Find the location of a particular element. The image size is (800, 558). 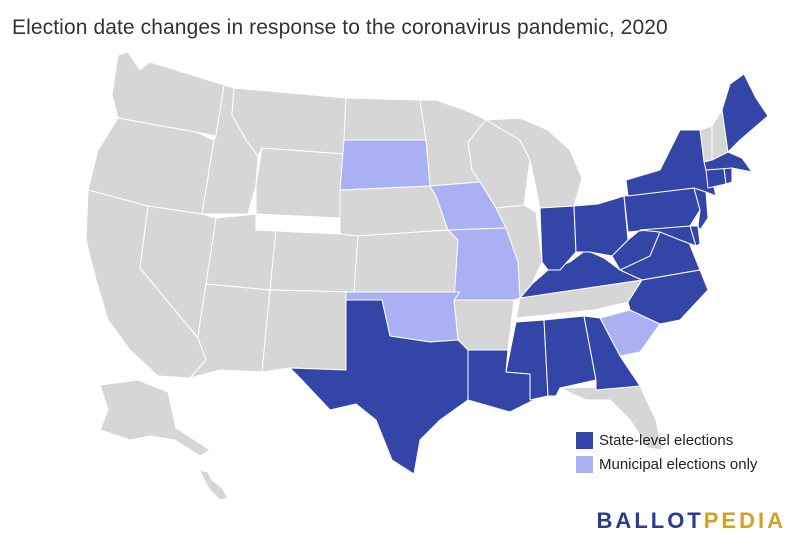

state-michigan is located at coordinates (534, 163).